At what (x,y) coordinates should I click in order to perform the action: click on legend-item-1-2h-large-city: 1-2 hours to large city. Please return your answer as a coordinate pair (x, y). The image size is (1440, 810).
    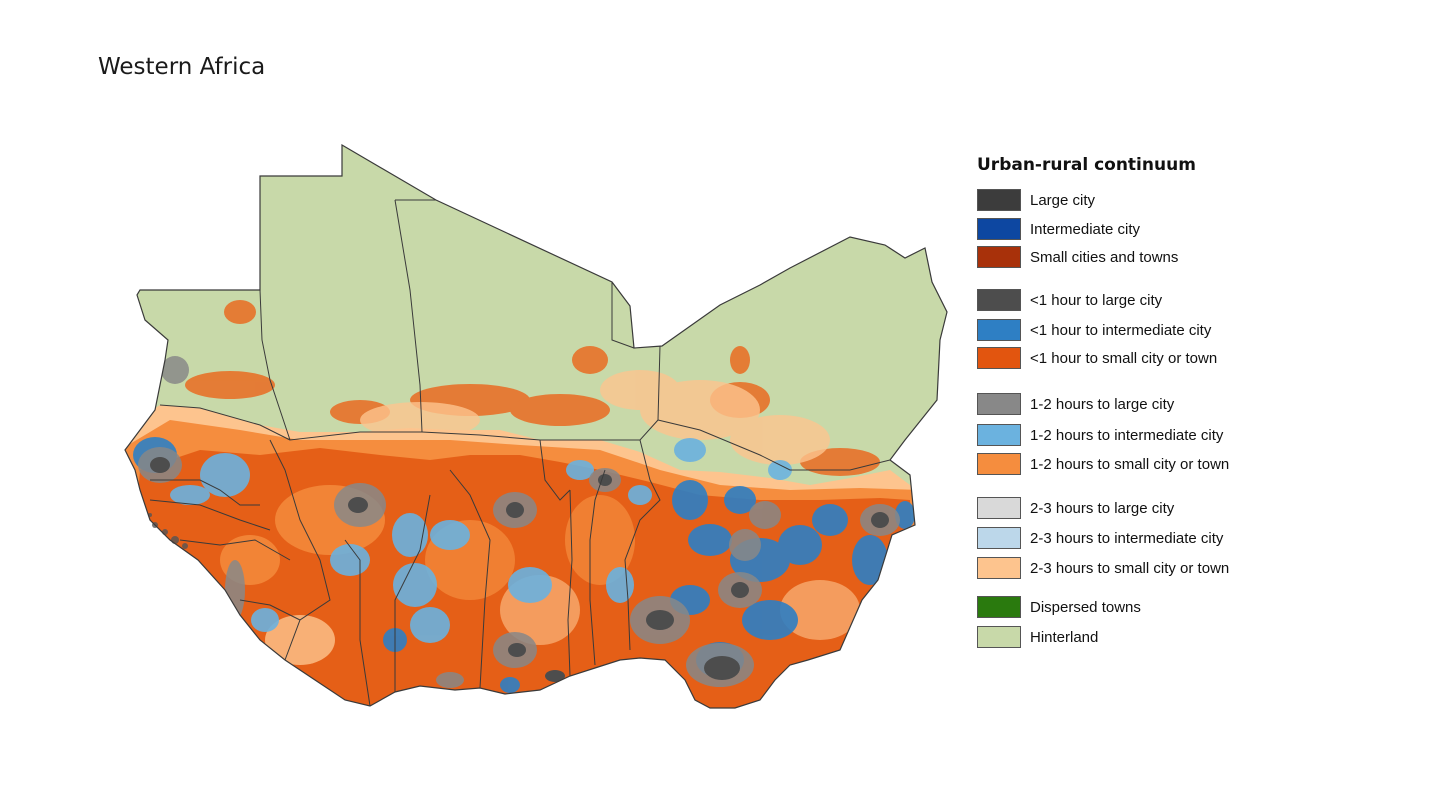
    Looking at the image, I should click on (1075, 404).